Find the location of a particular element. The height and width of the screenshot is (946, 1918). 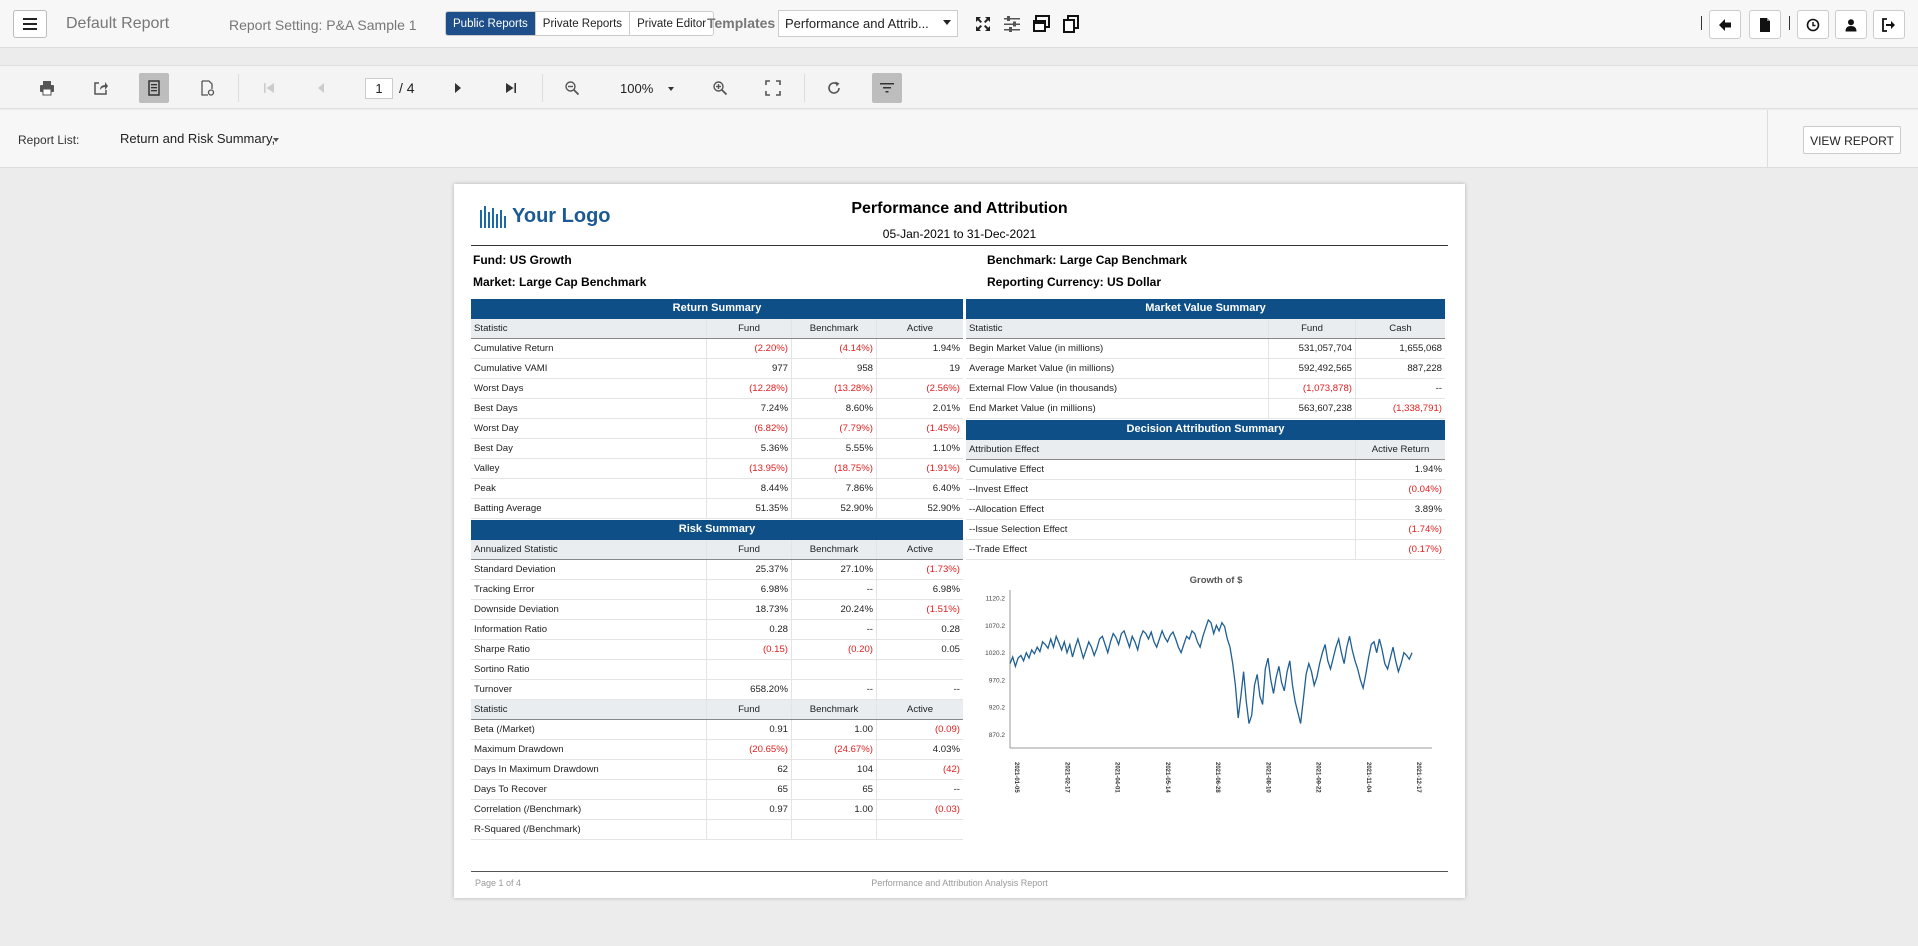

y-tick-label: 920.2 is located at coordinates (997, 708).